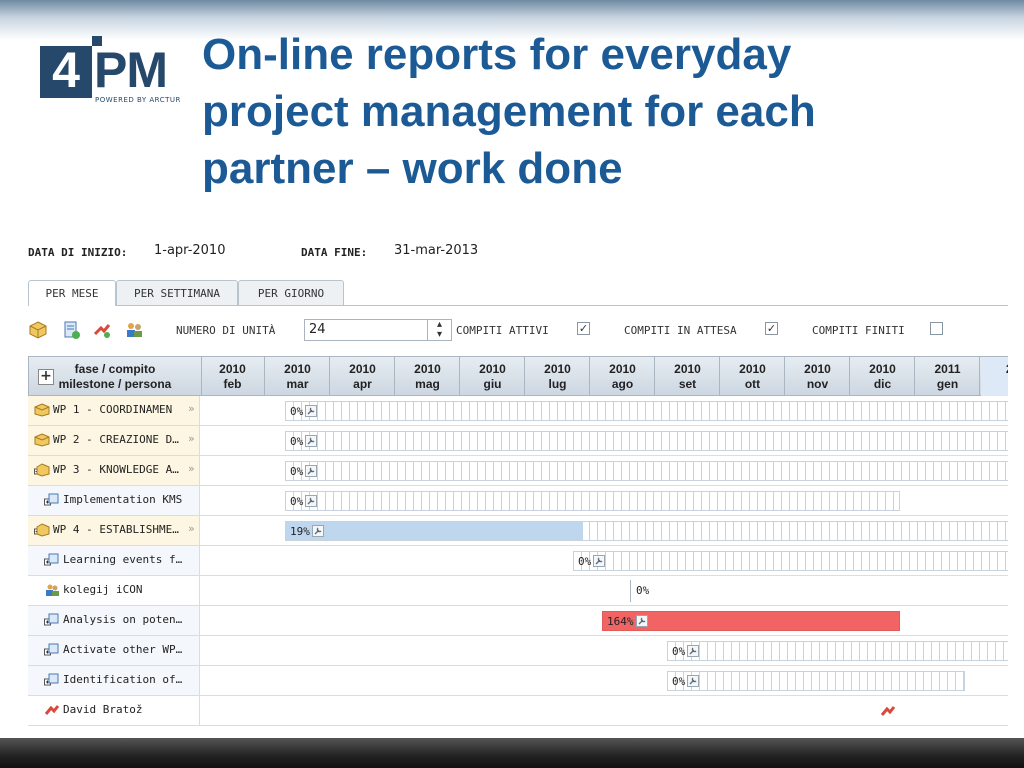 Image resolution: width=1024 pixels, height=768 pixels. What do you see at coordinates (42, 470) in the screenshot?
I see `package-open-icon` at bounding box center [42, 470].